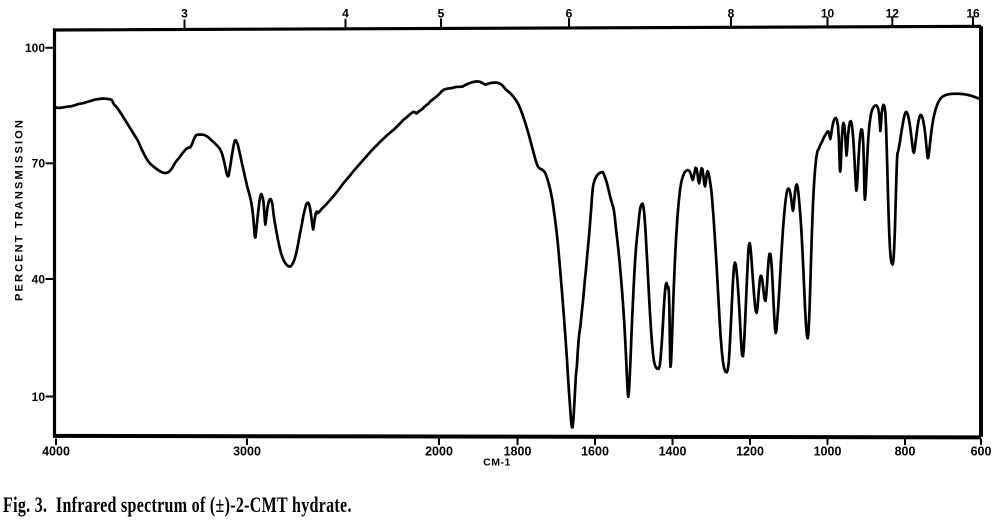  Describe the element at coordinates (569, 14) in the screenshot. I see `svg-text: 6` at that location.